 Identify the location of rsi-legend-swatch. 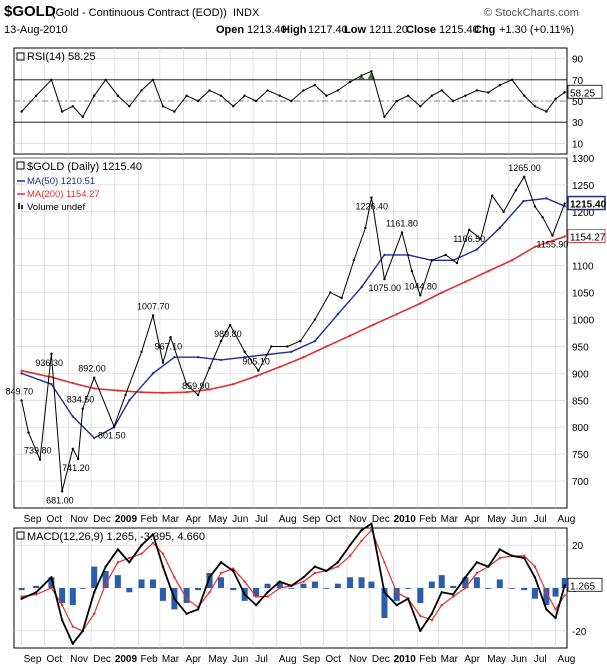
(20, 56).